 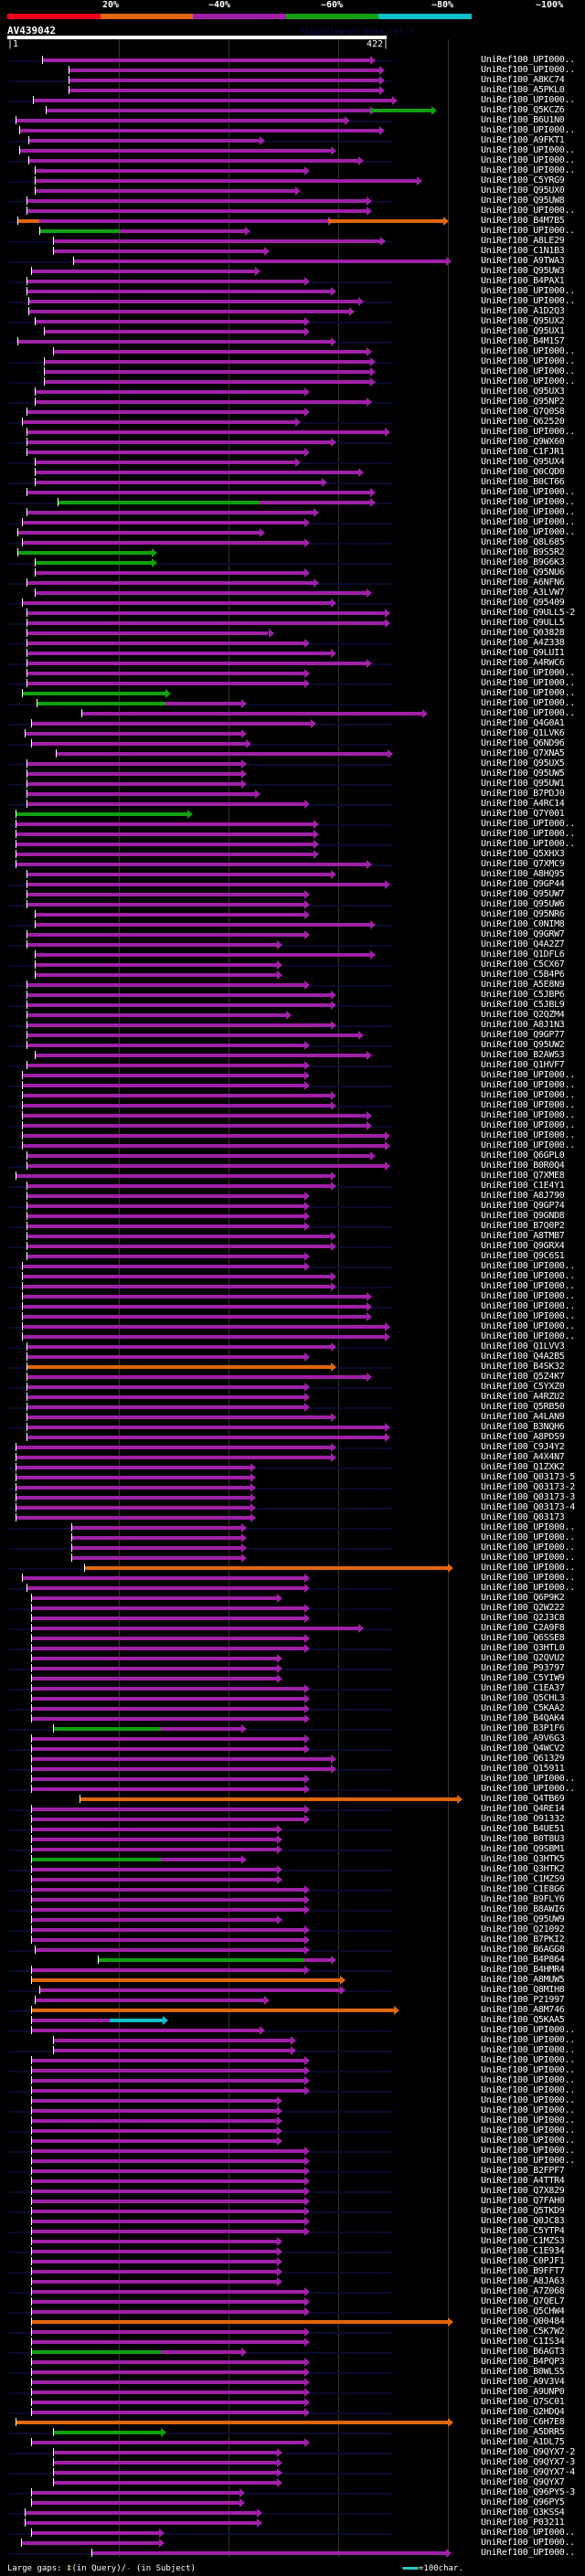 What do you see at coordinates (523, 1668) in the screenshot?
I see `hit-label: UniRef100_P93797` at bounding box center [523, 1668].